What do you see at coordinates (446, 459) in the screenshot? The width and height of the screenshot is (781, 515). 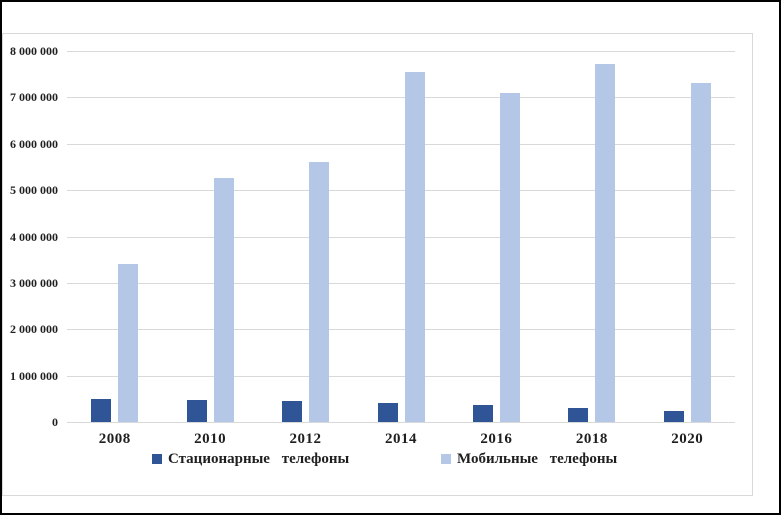 I see `legend-swatch-mobile-icon` at bounding box center [446, 459].